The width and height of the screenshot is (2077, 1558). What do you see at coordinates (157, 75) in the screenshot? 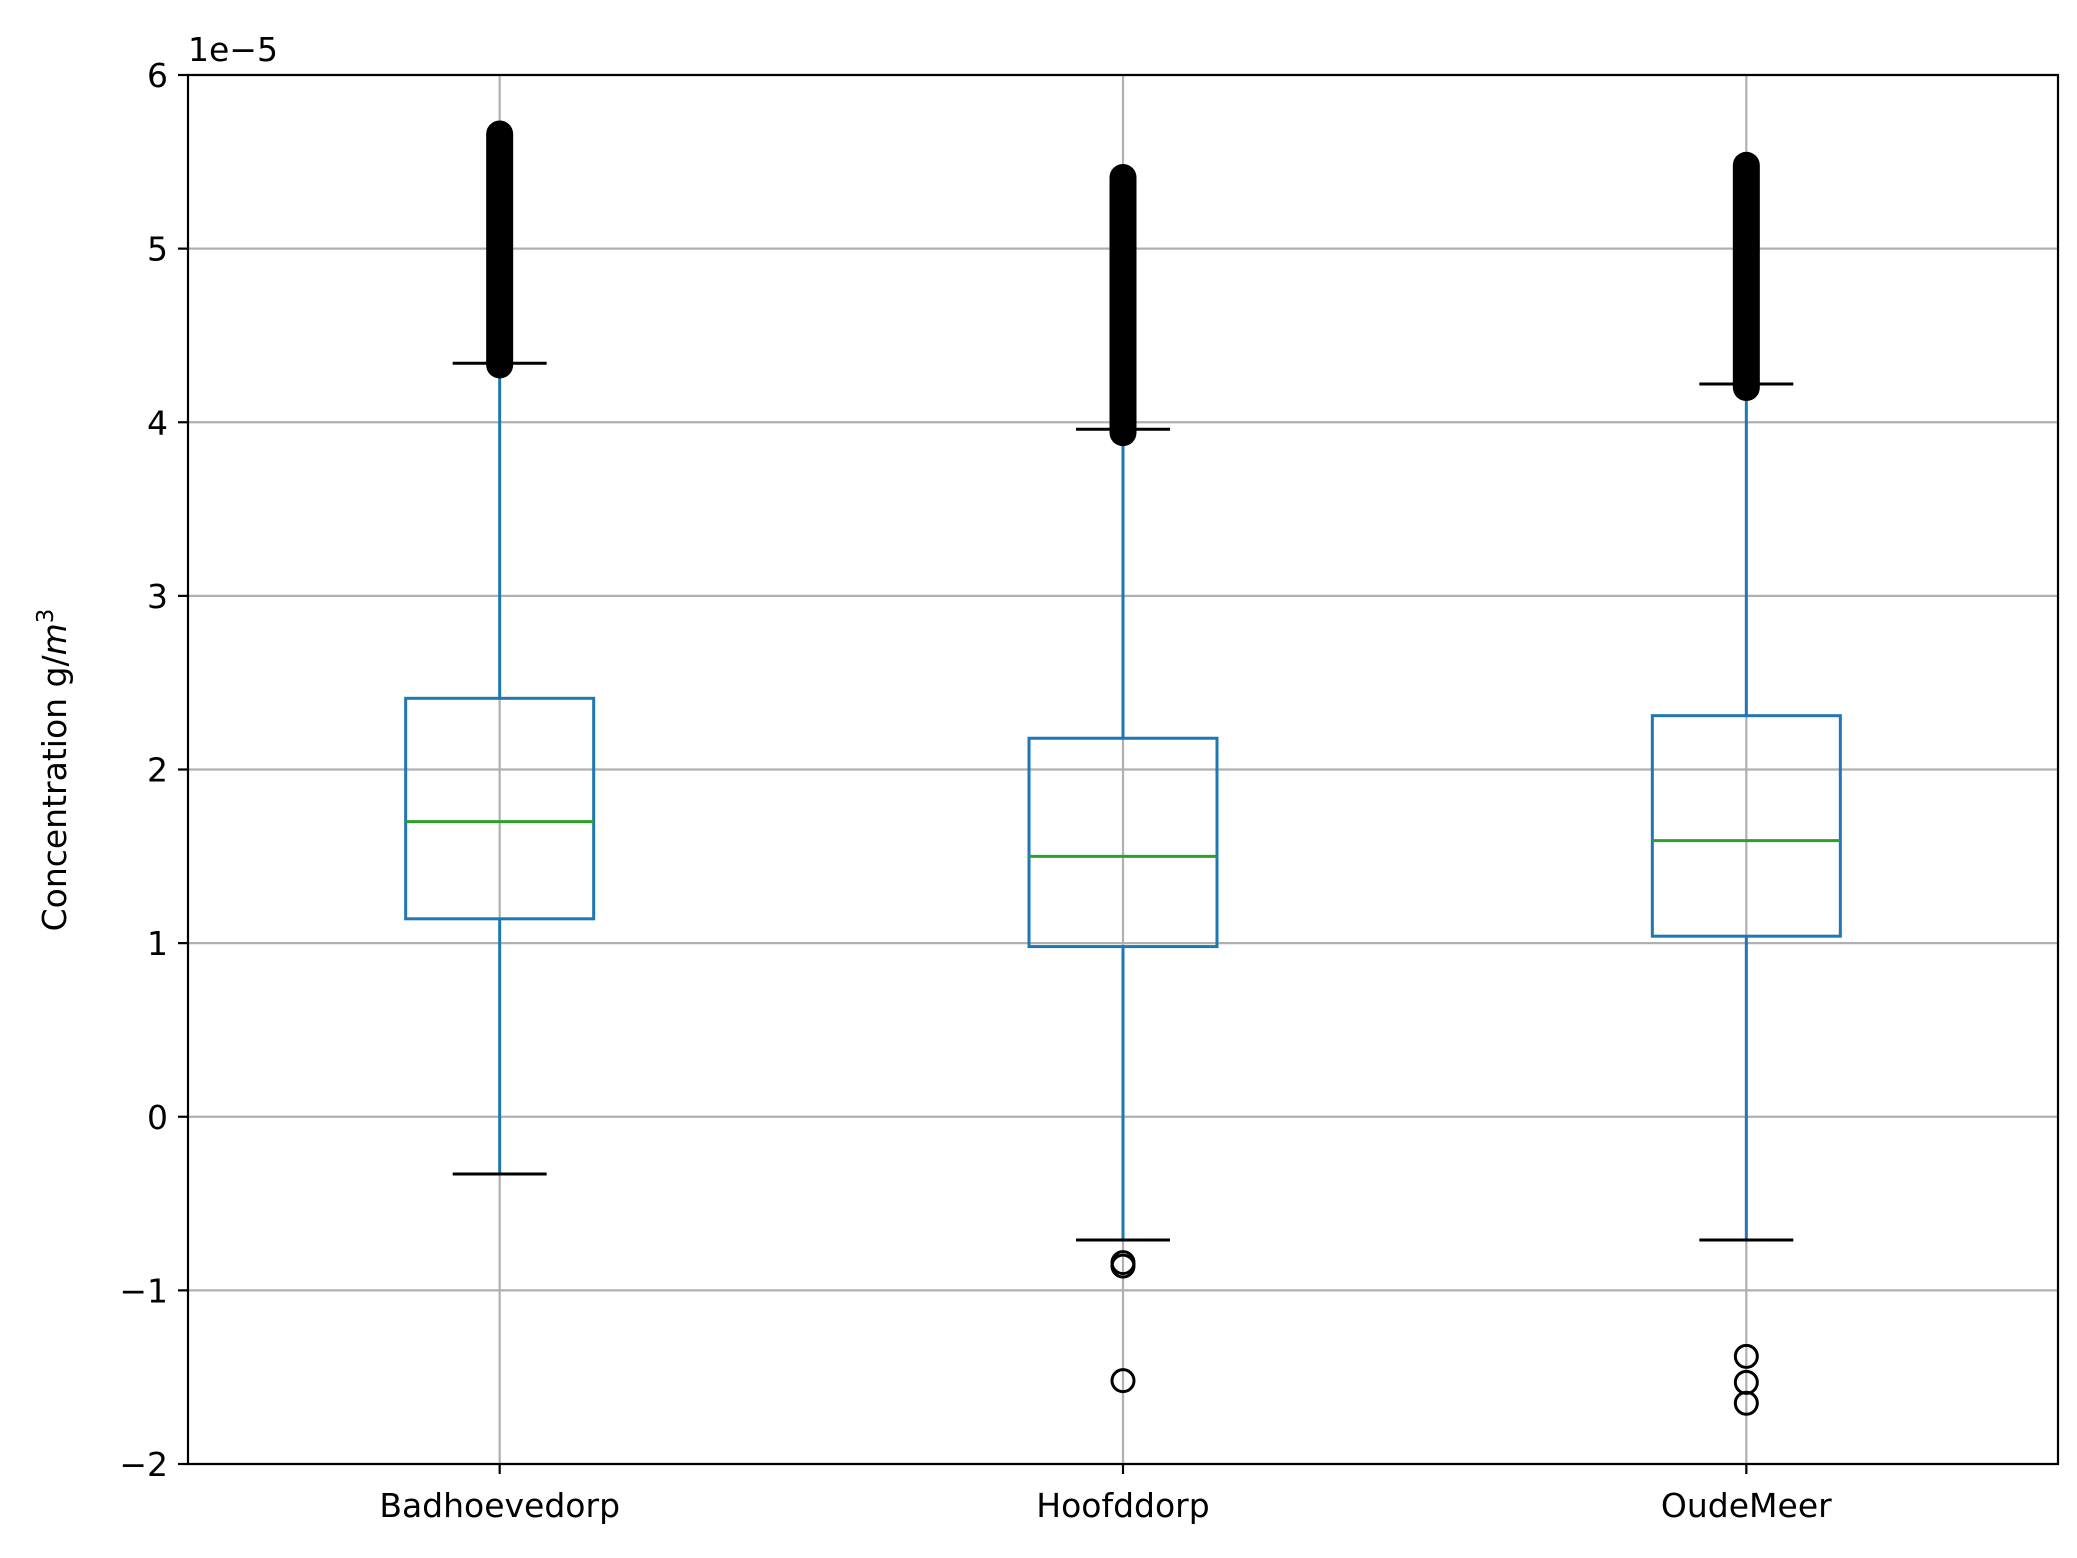
I see `y-tick-label: 6` at bounding box center [157, 75].